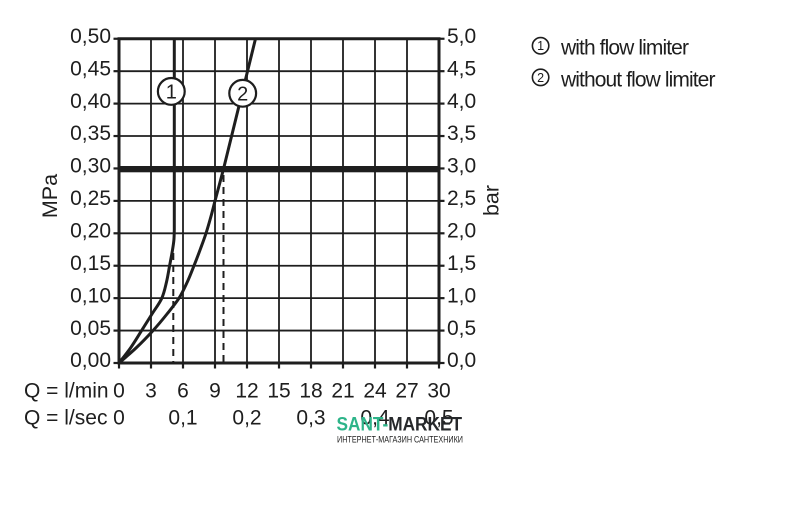 This screenshot has width=800, height=510. What do you see at coordinates (90, 166) in the screenshot?
I see `svg-text: 0,30` at bounding box center [90, 166].